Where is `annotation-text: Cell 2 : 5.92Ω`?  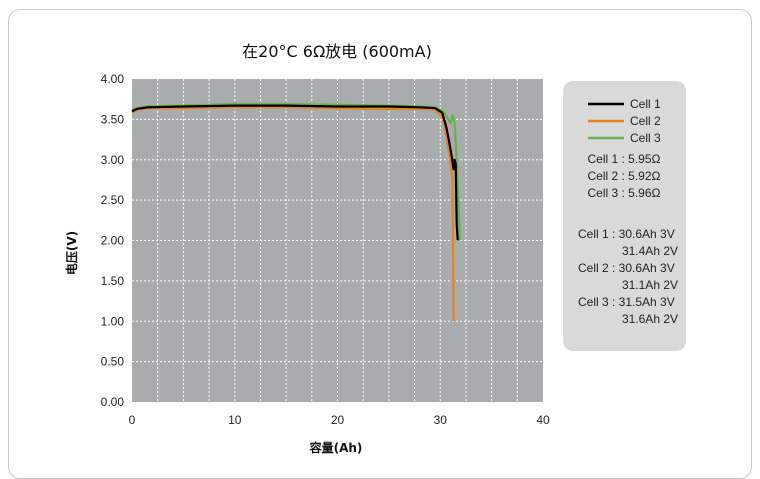
annotation-text: Cell 2 : 5.92Ω is located at coordinates (623, 176).